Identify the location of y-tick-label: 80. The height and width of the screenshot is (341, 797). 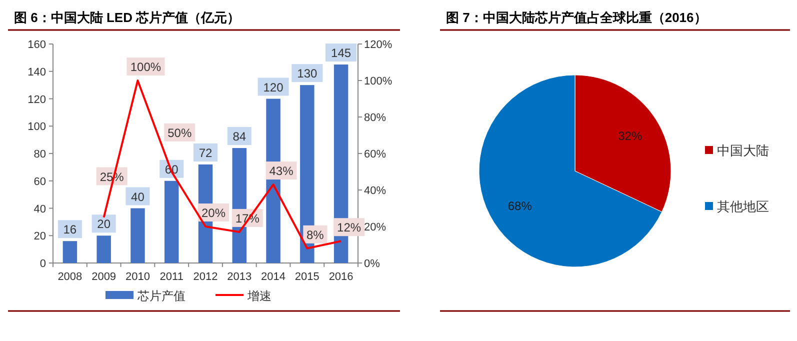
(40, 154).